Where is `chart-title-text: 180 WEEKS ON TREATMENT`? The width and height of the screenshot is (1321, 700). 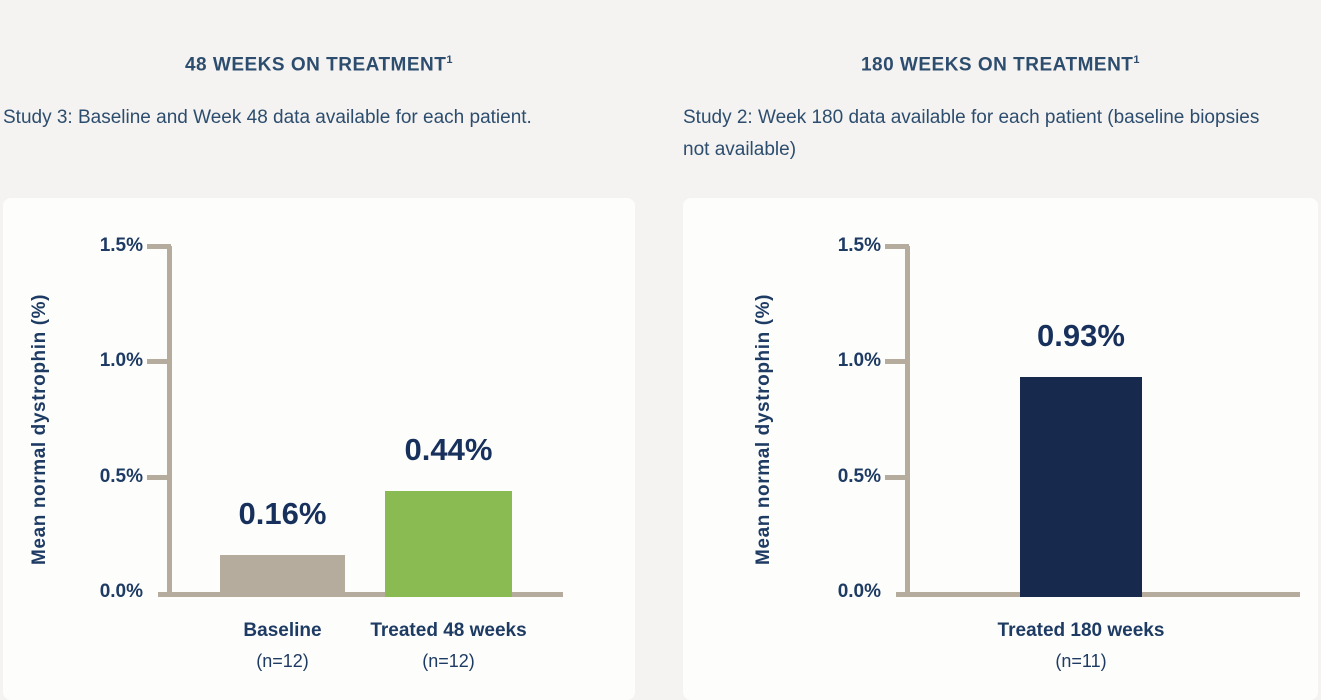
chart-title-text: 180 WEEKS ON TREATMENT is located at coordinates (997, 65).